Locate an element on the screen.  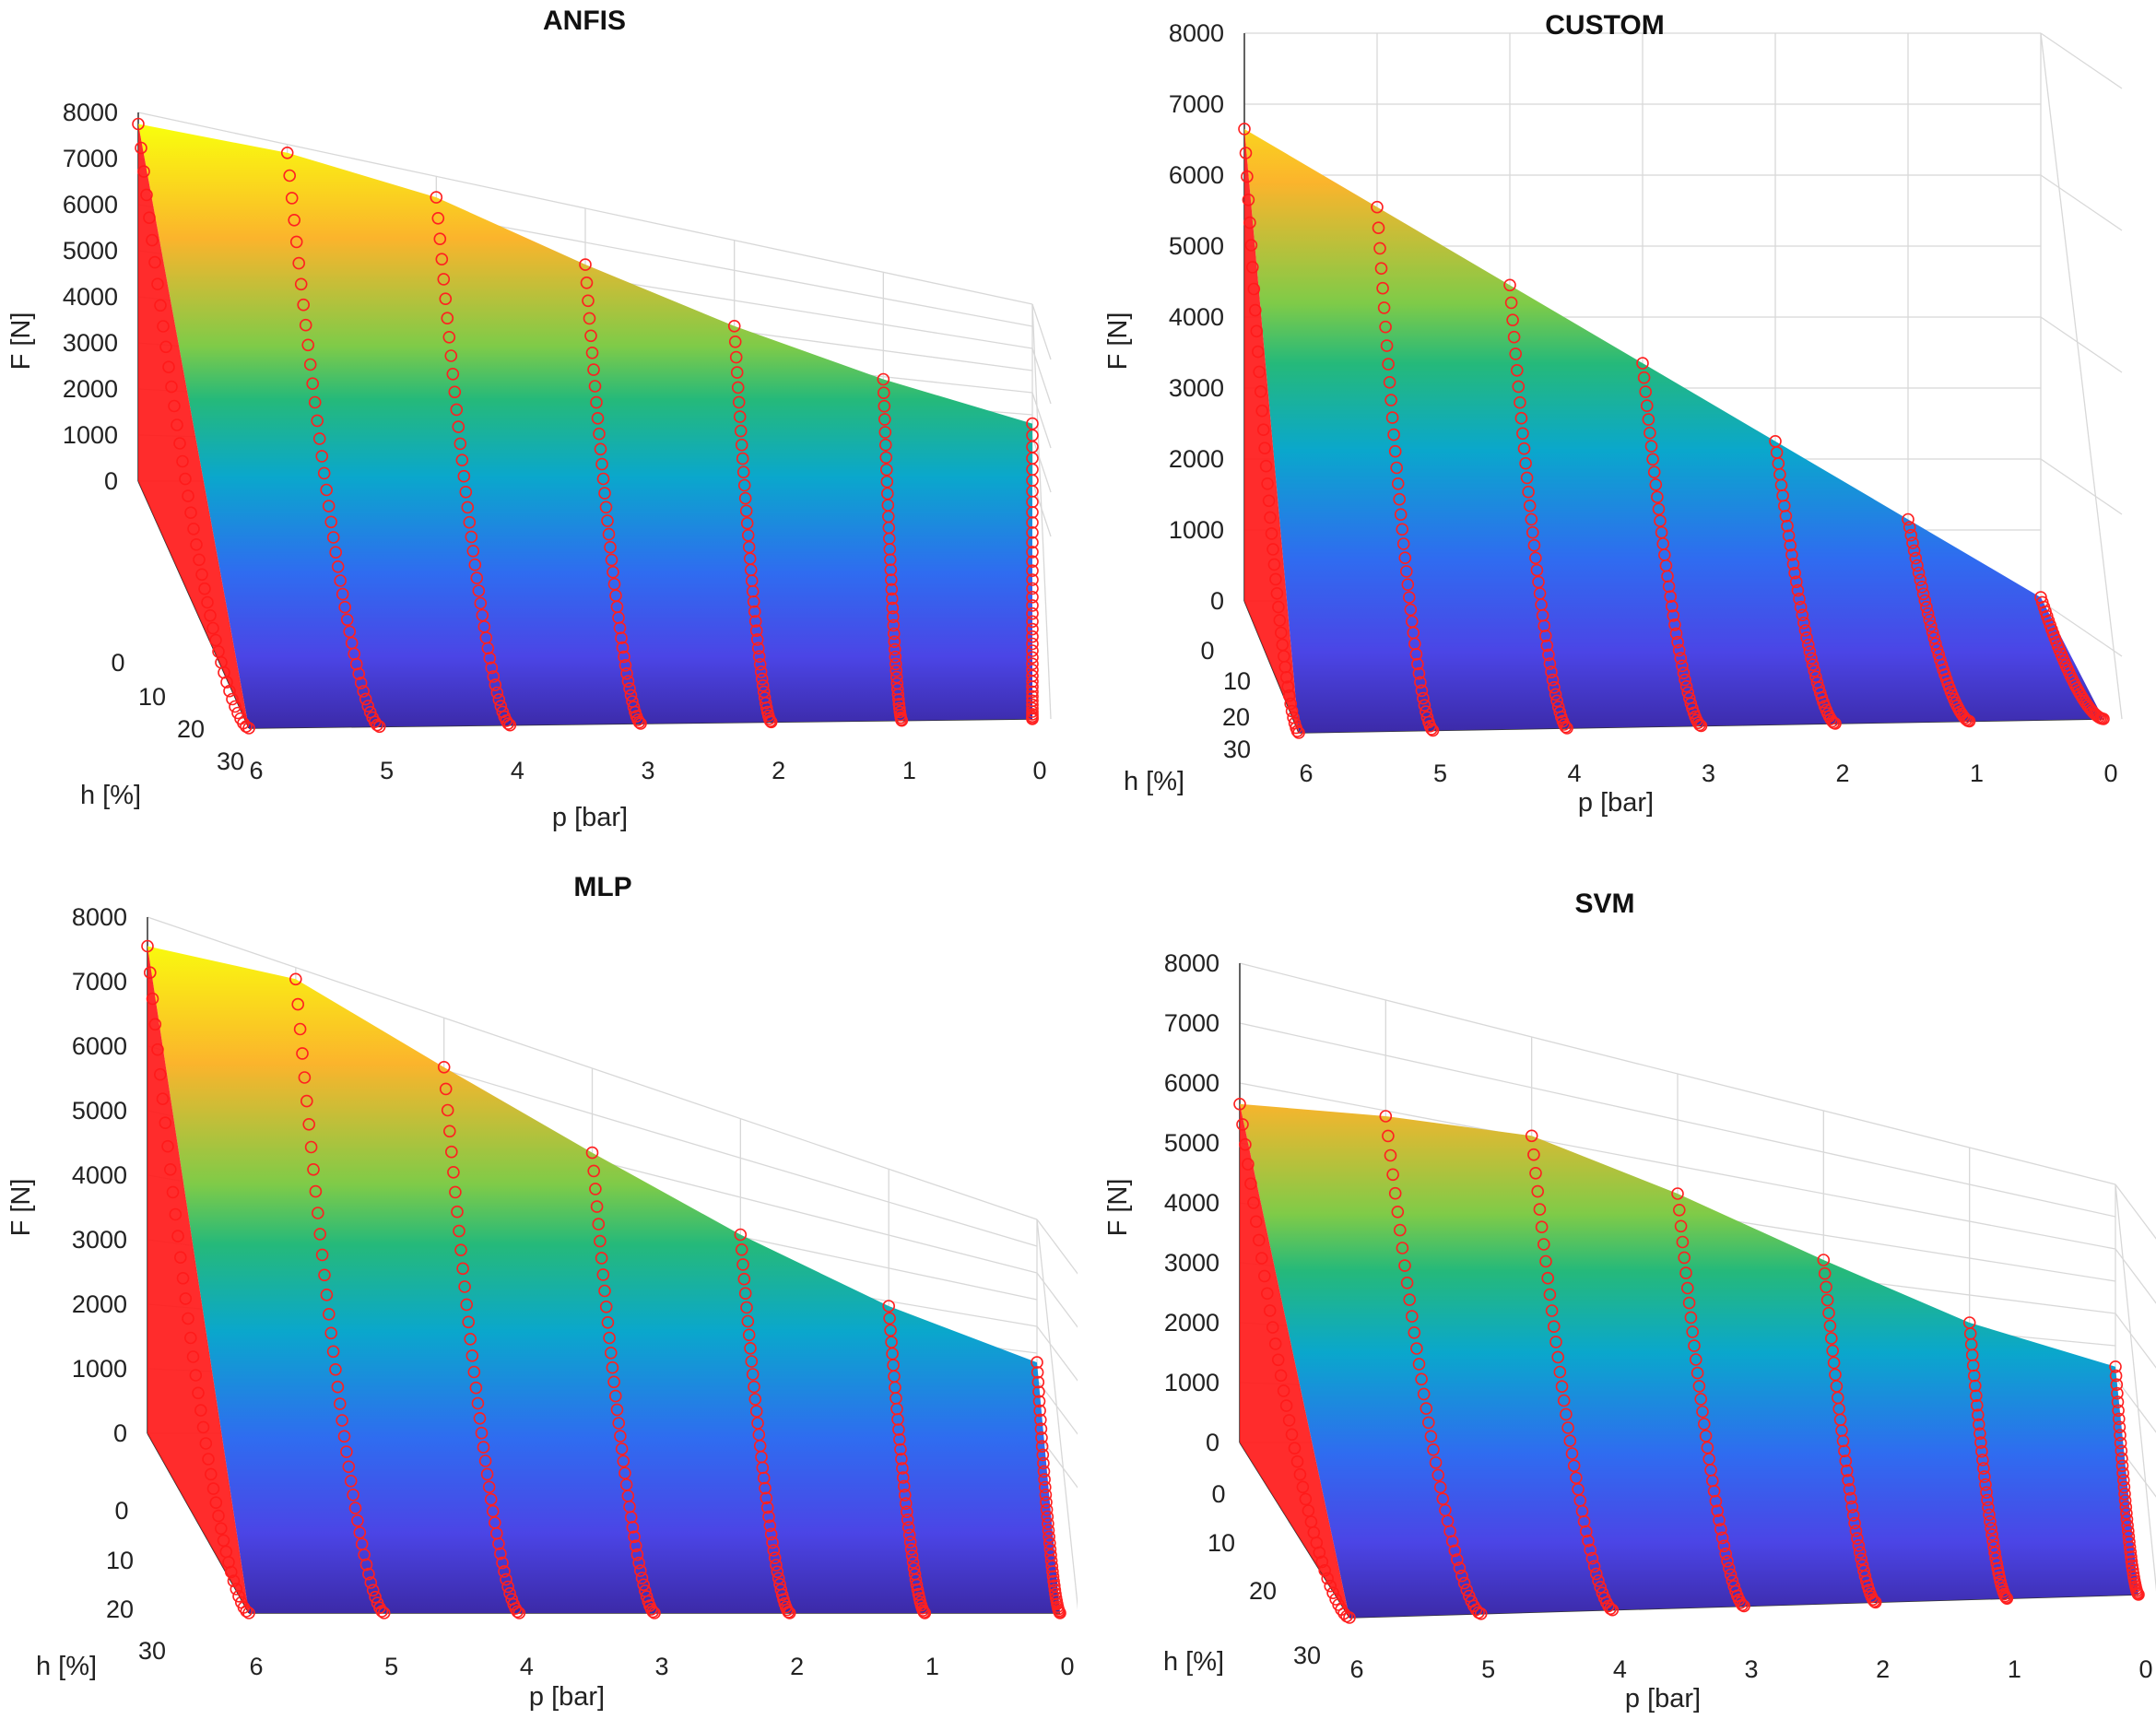
x-tick: 4 is located at coordinates (527, 1666).